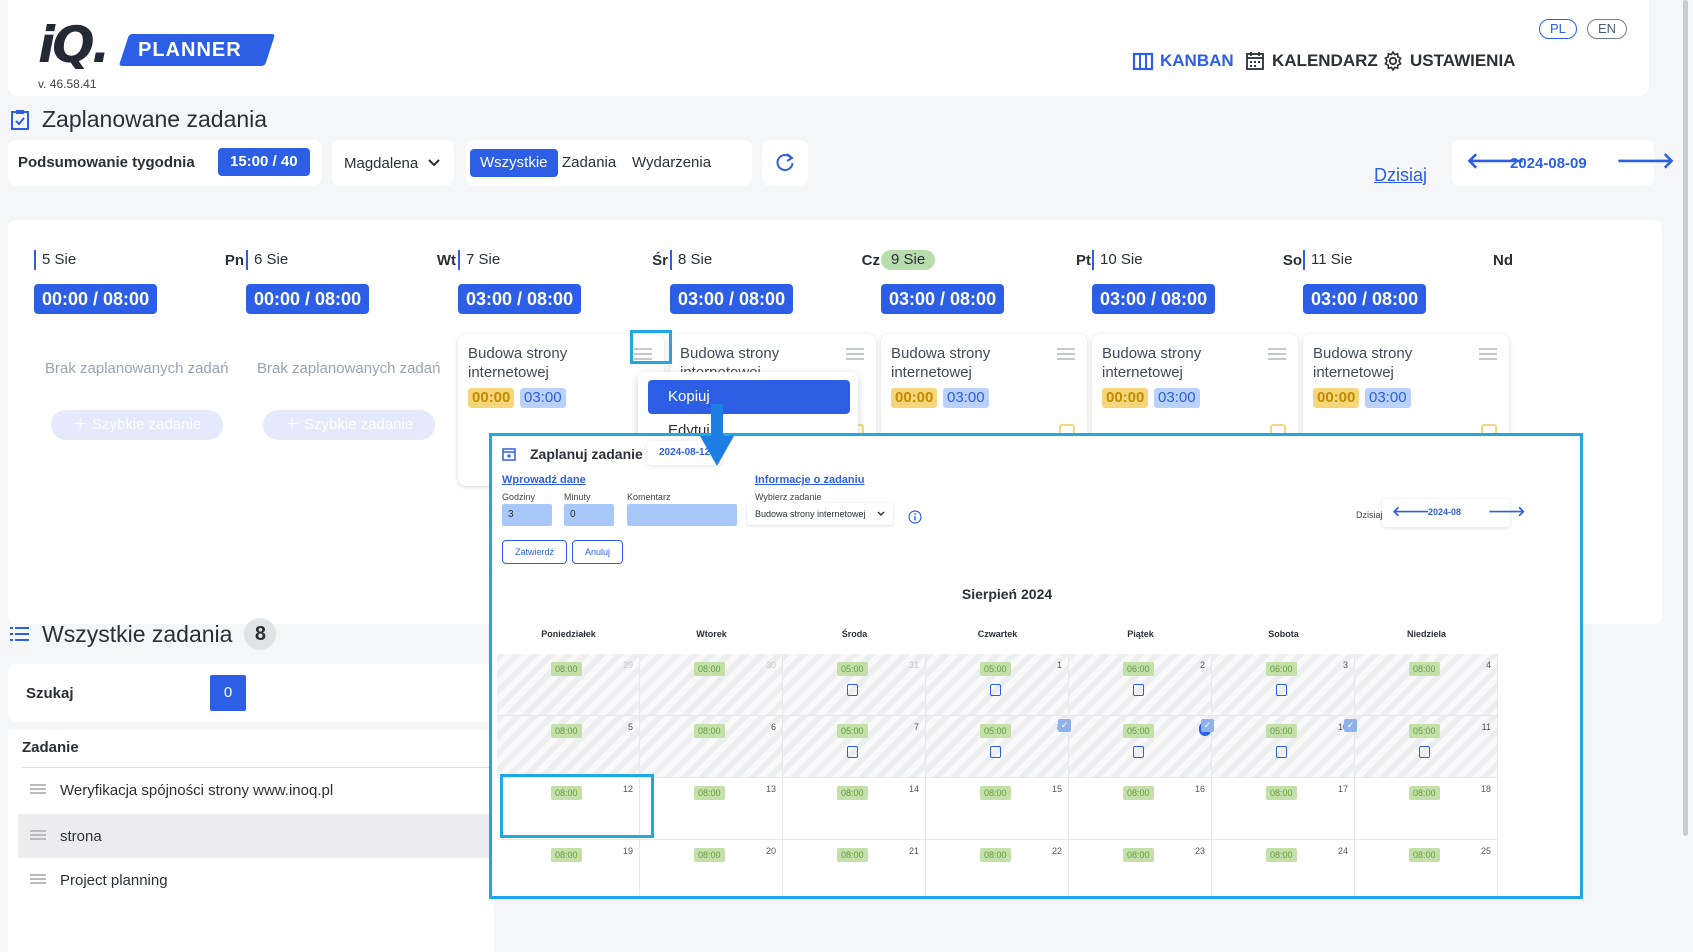  What do you see at coordinates (157, 45) in the screenshot?
I see `logo: iQ. PLANNER` at bounding box center [157, 45].